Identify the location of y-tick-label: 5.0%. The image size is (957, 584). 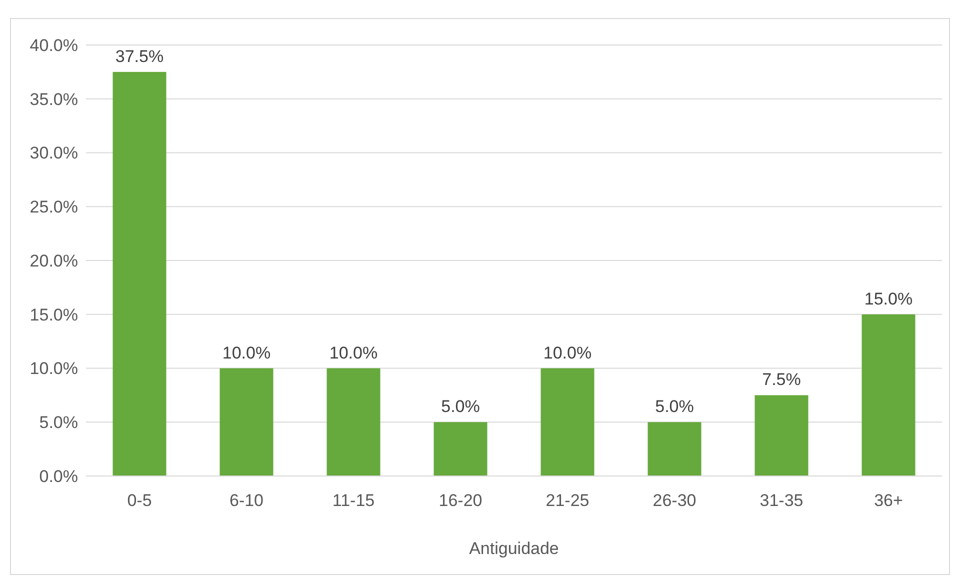
(58, 422).